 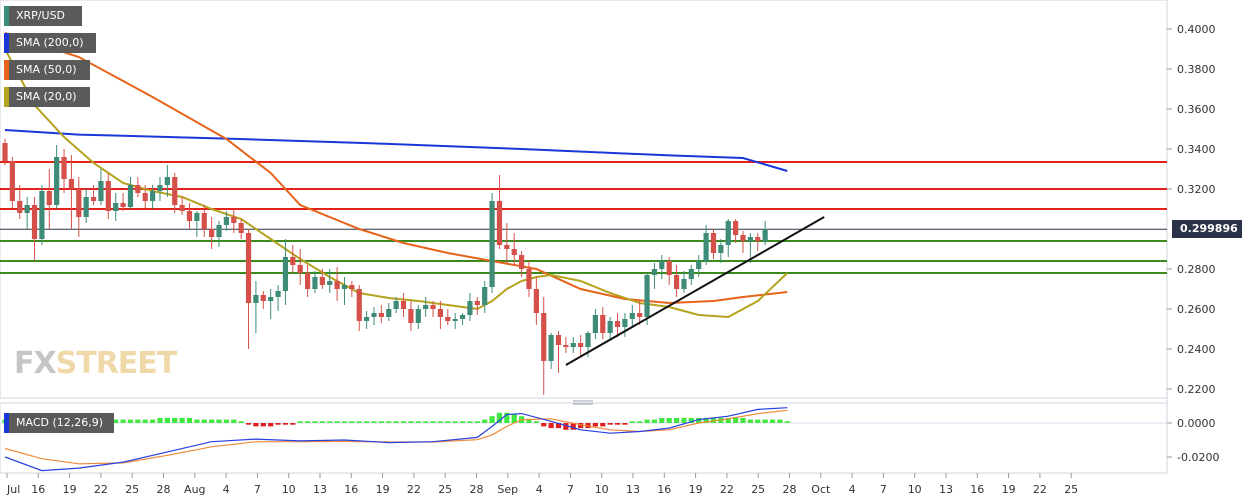 What do you see at coordinates (1196, 189) in the screenshot?
I see `price-tick-label: 0.3200` at bounding box center [1196, 189].